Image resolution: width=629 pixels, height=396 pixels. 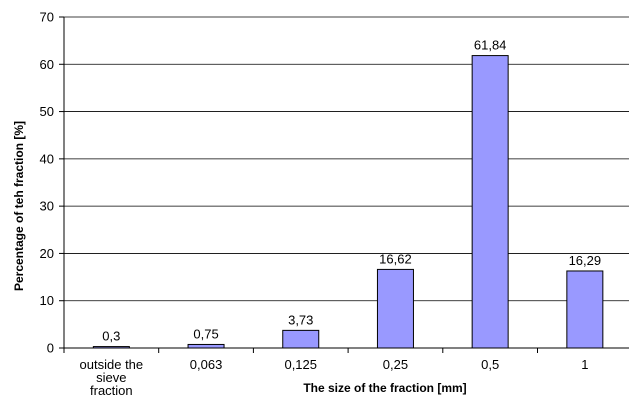 What do you see at coordinates (47, 17) in the screenshot?
I see `y-tick-label: 70` at bounding box center [47, 17].